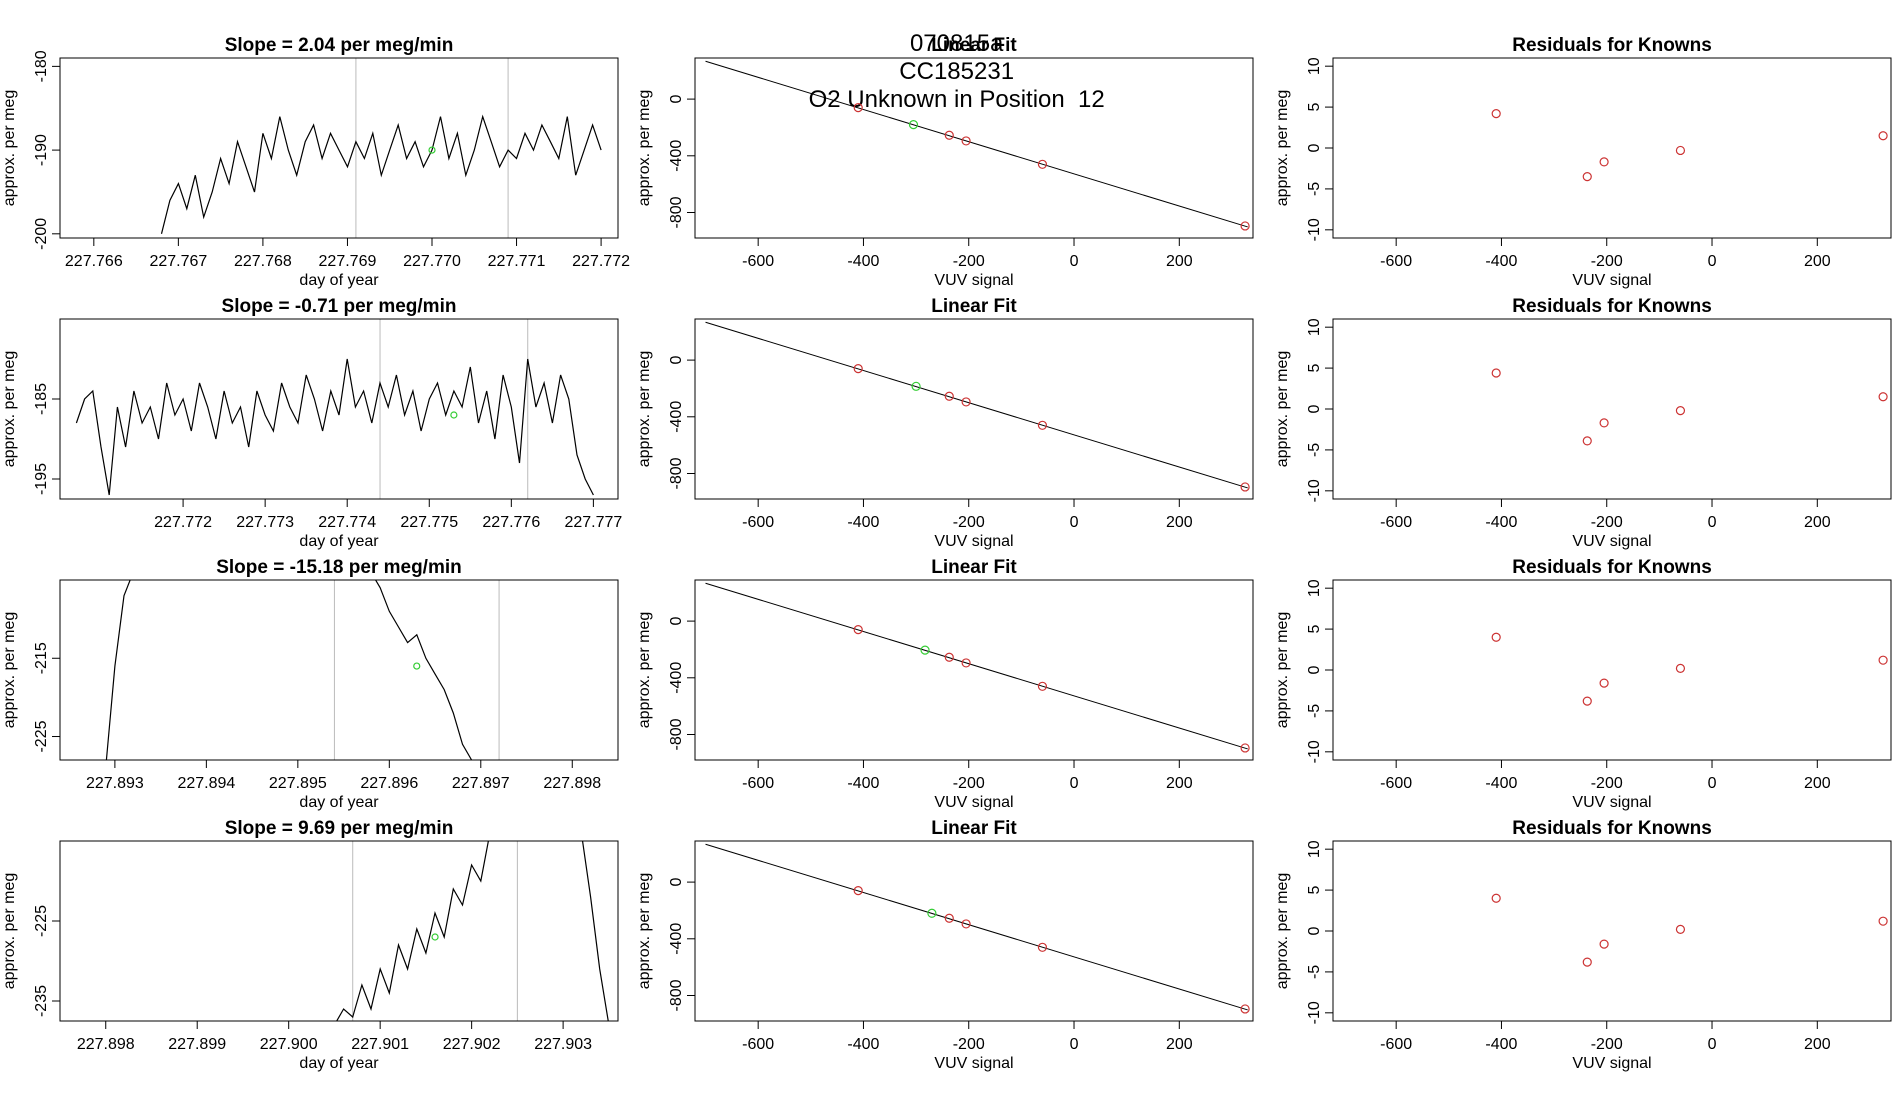  I want to click on x-tick-label: 227.774, so click(347, 522).